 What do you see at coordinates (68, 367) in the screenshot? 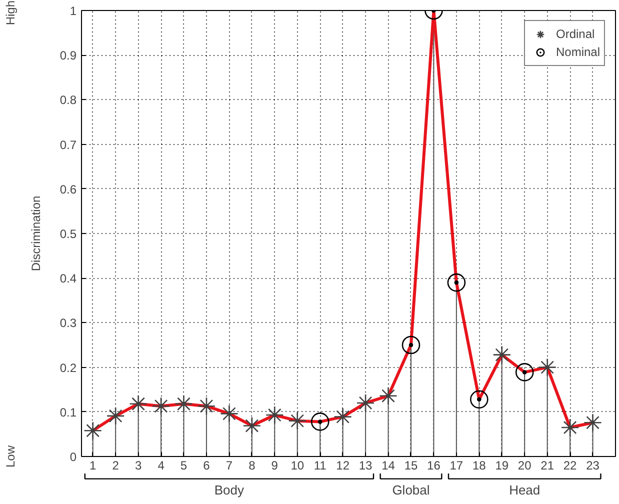
I see `y-tick-label: 0.2` at bounding box center [68, 367].